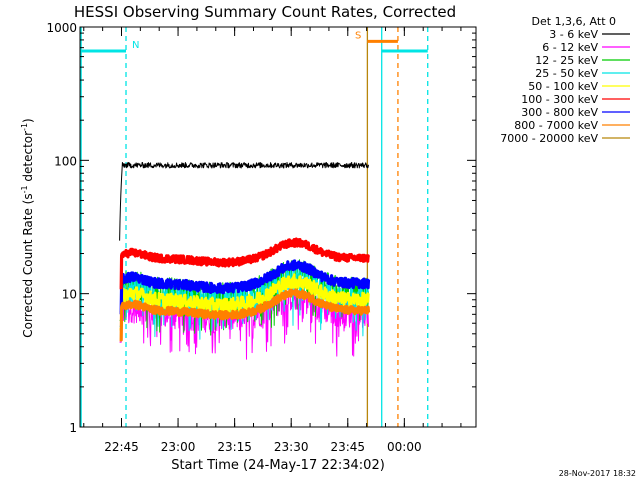 The image size is (640, 480). What do you see at coordinates (566, 73) in the screenshot?
I see `legend-label: 25 - 50 keV` at bounding box center [566, 73].